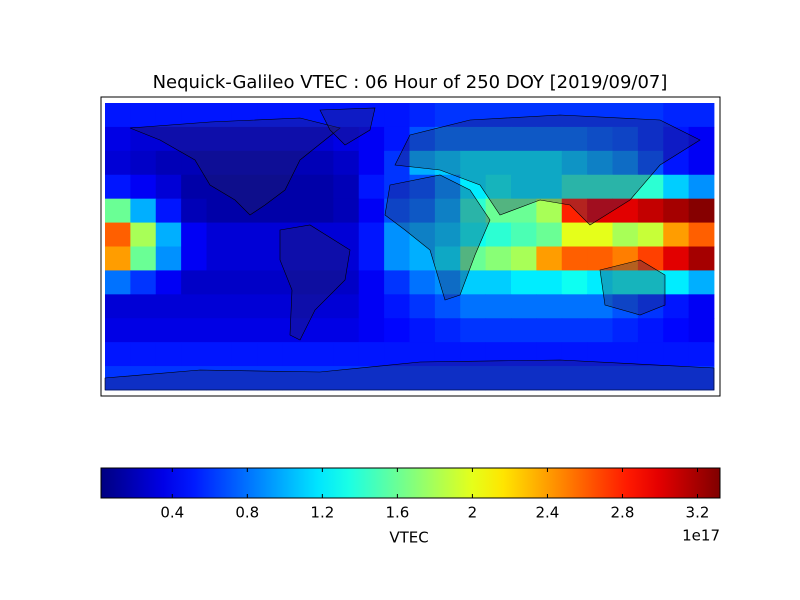 This screenshot has width=800, height=600. Describe the element at coordinates (247, 513) in the screenshot. I see `colorbar-tick-label: 0.8` at that location.